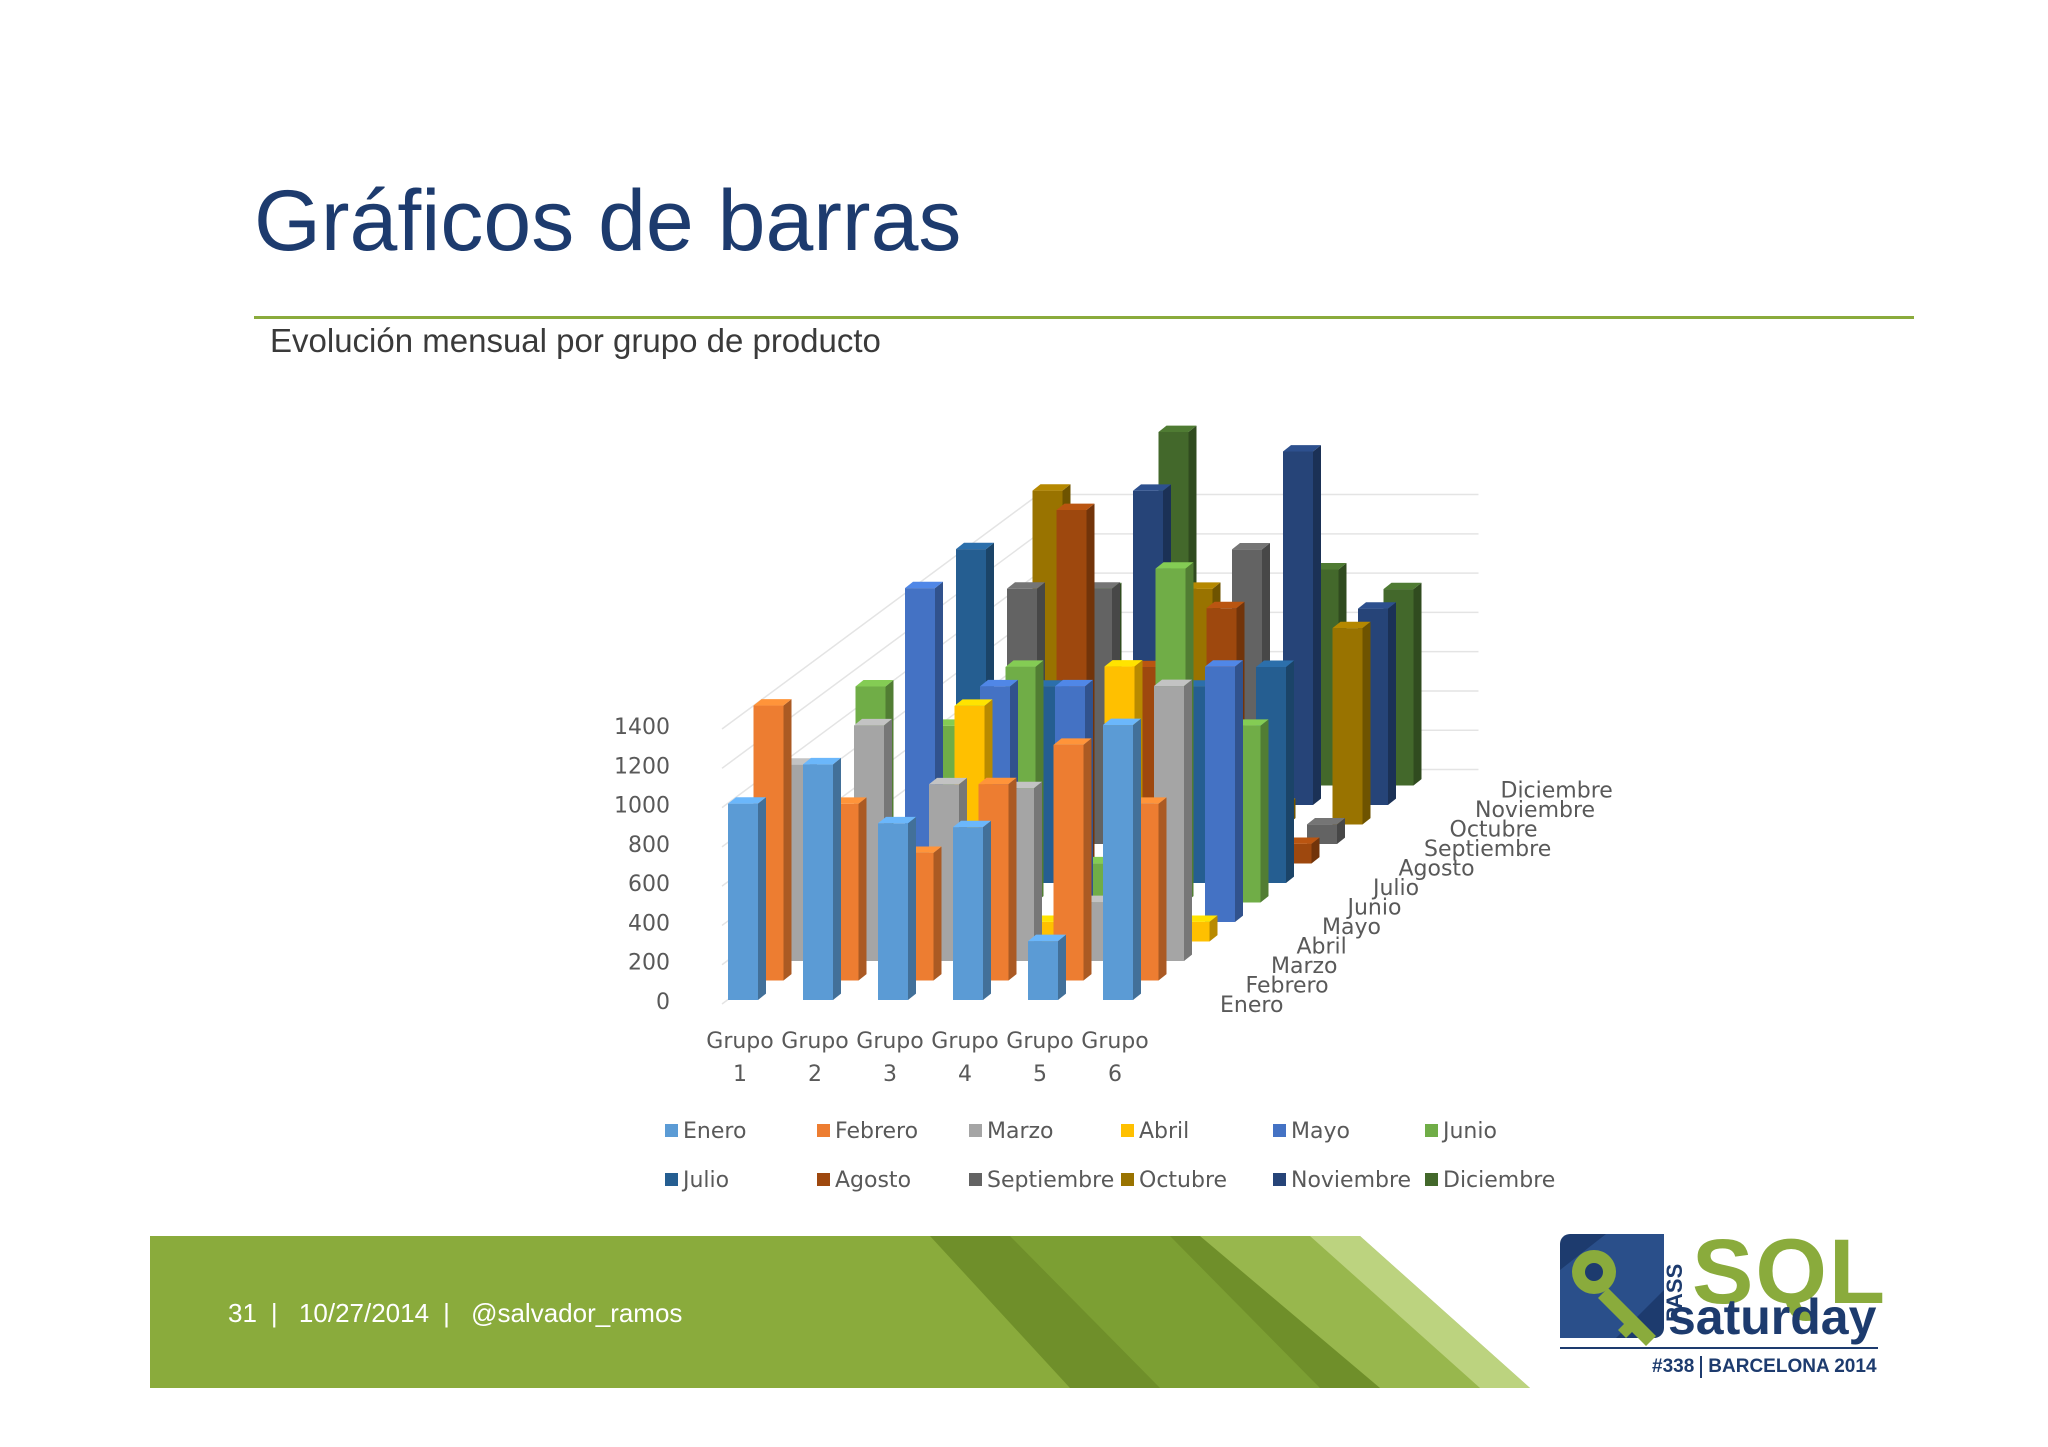 This screenshot has width=2048, height=1447. What do you see at coordinates (815, 1074) in the screenshot?
I see `x-tick-label: 2` at bounding box center [815, 1074].